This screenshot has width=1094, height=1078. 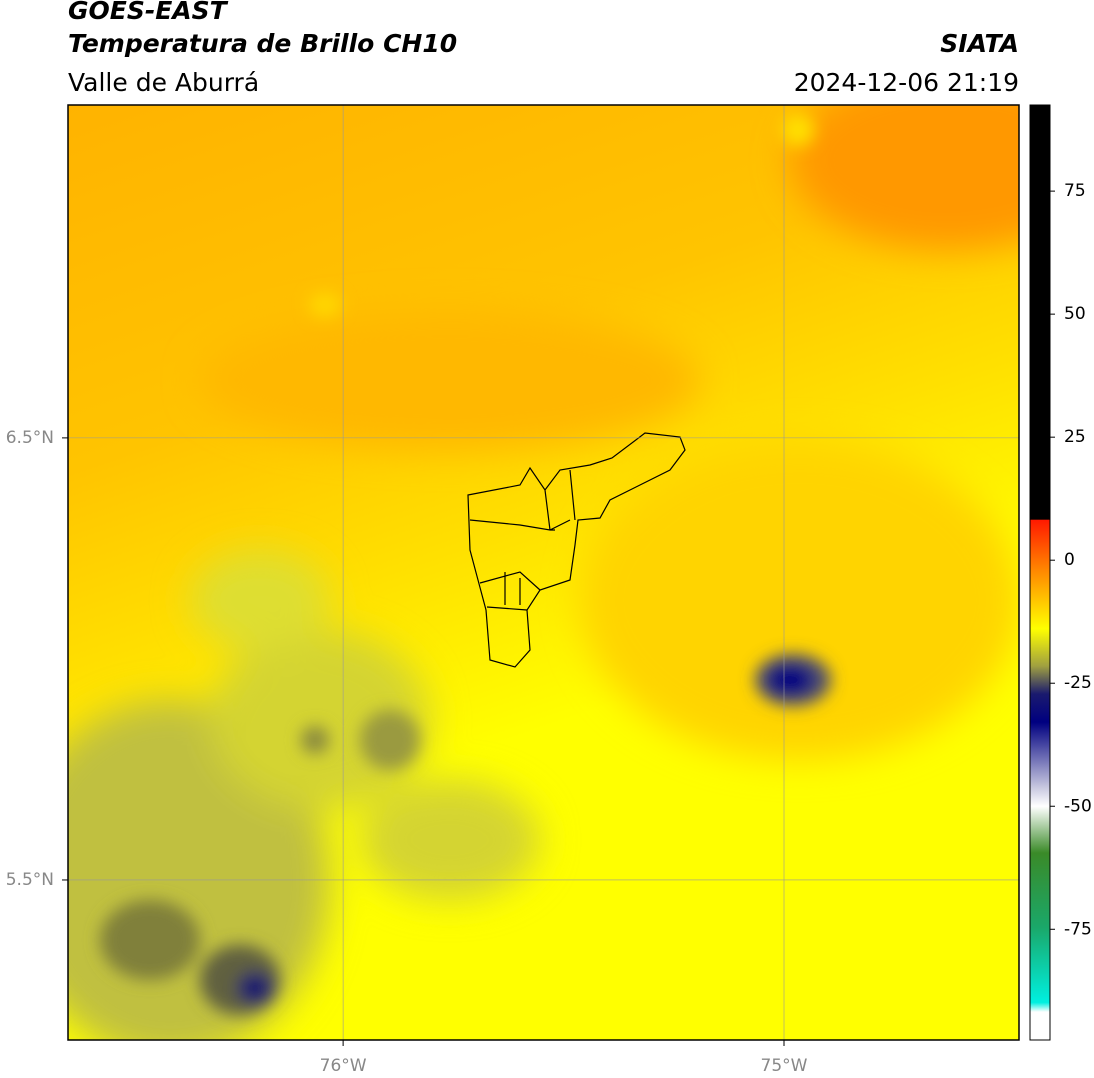 What do you see at coordinates (576, 550) in the screenshot?
I see `municipal-boundaries` at bounding box center [576, 550].